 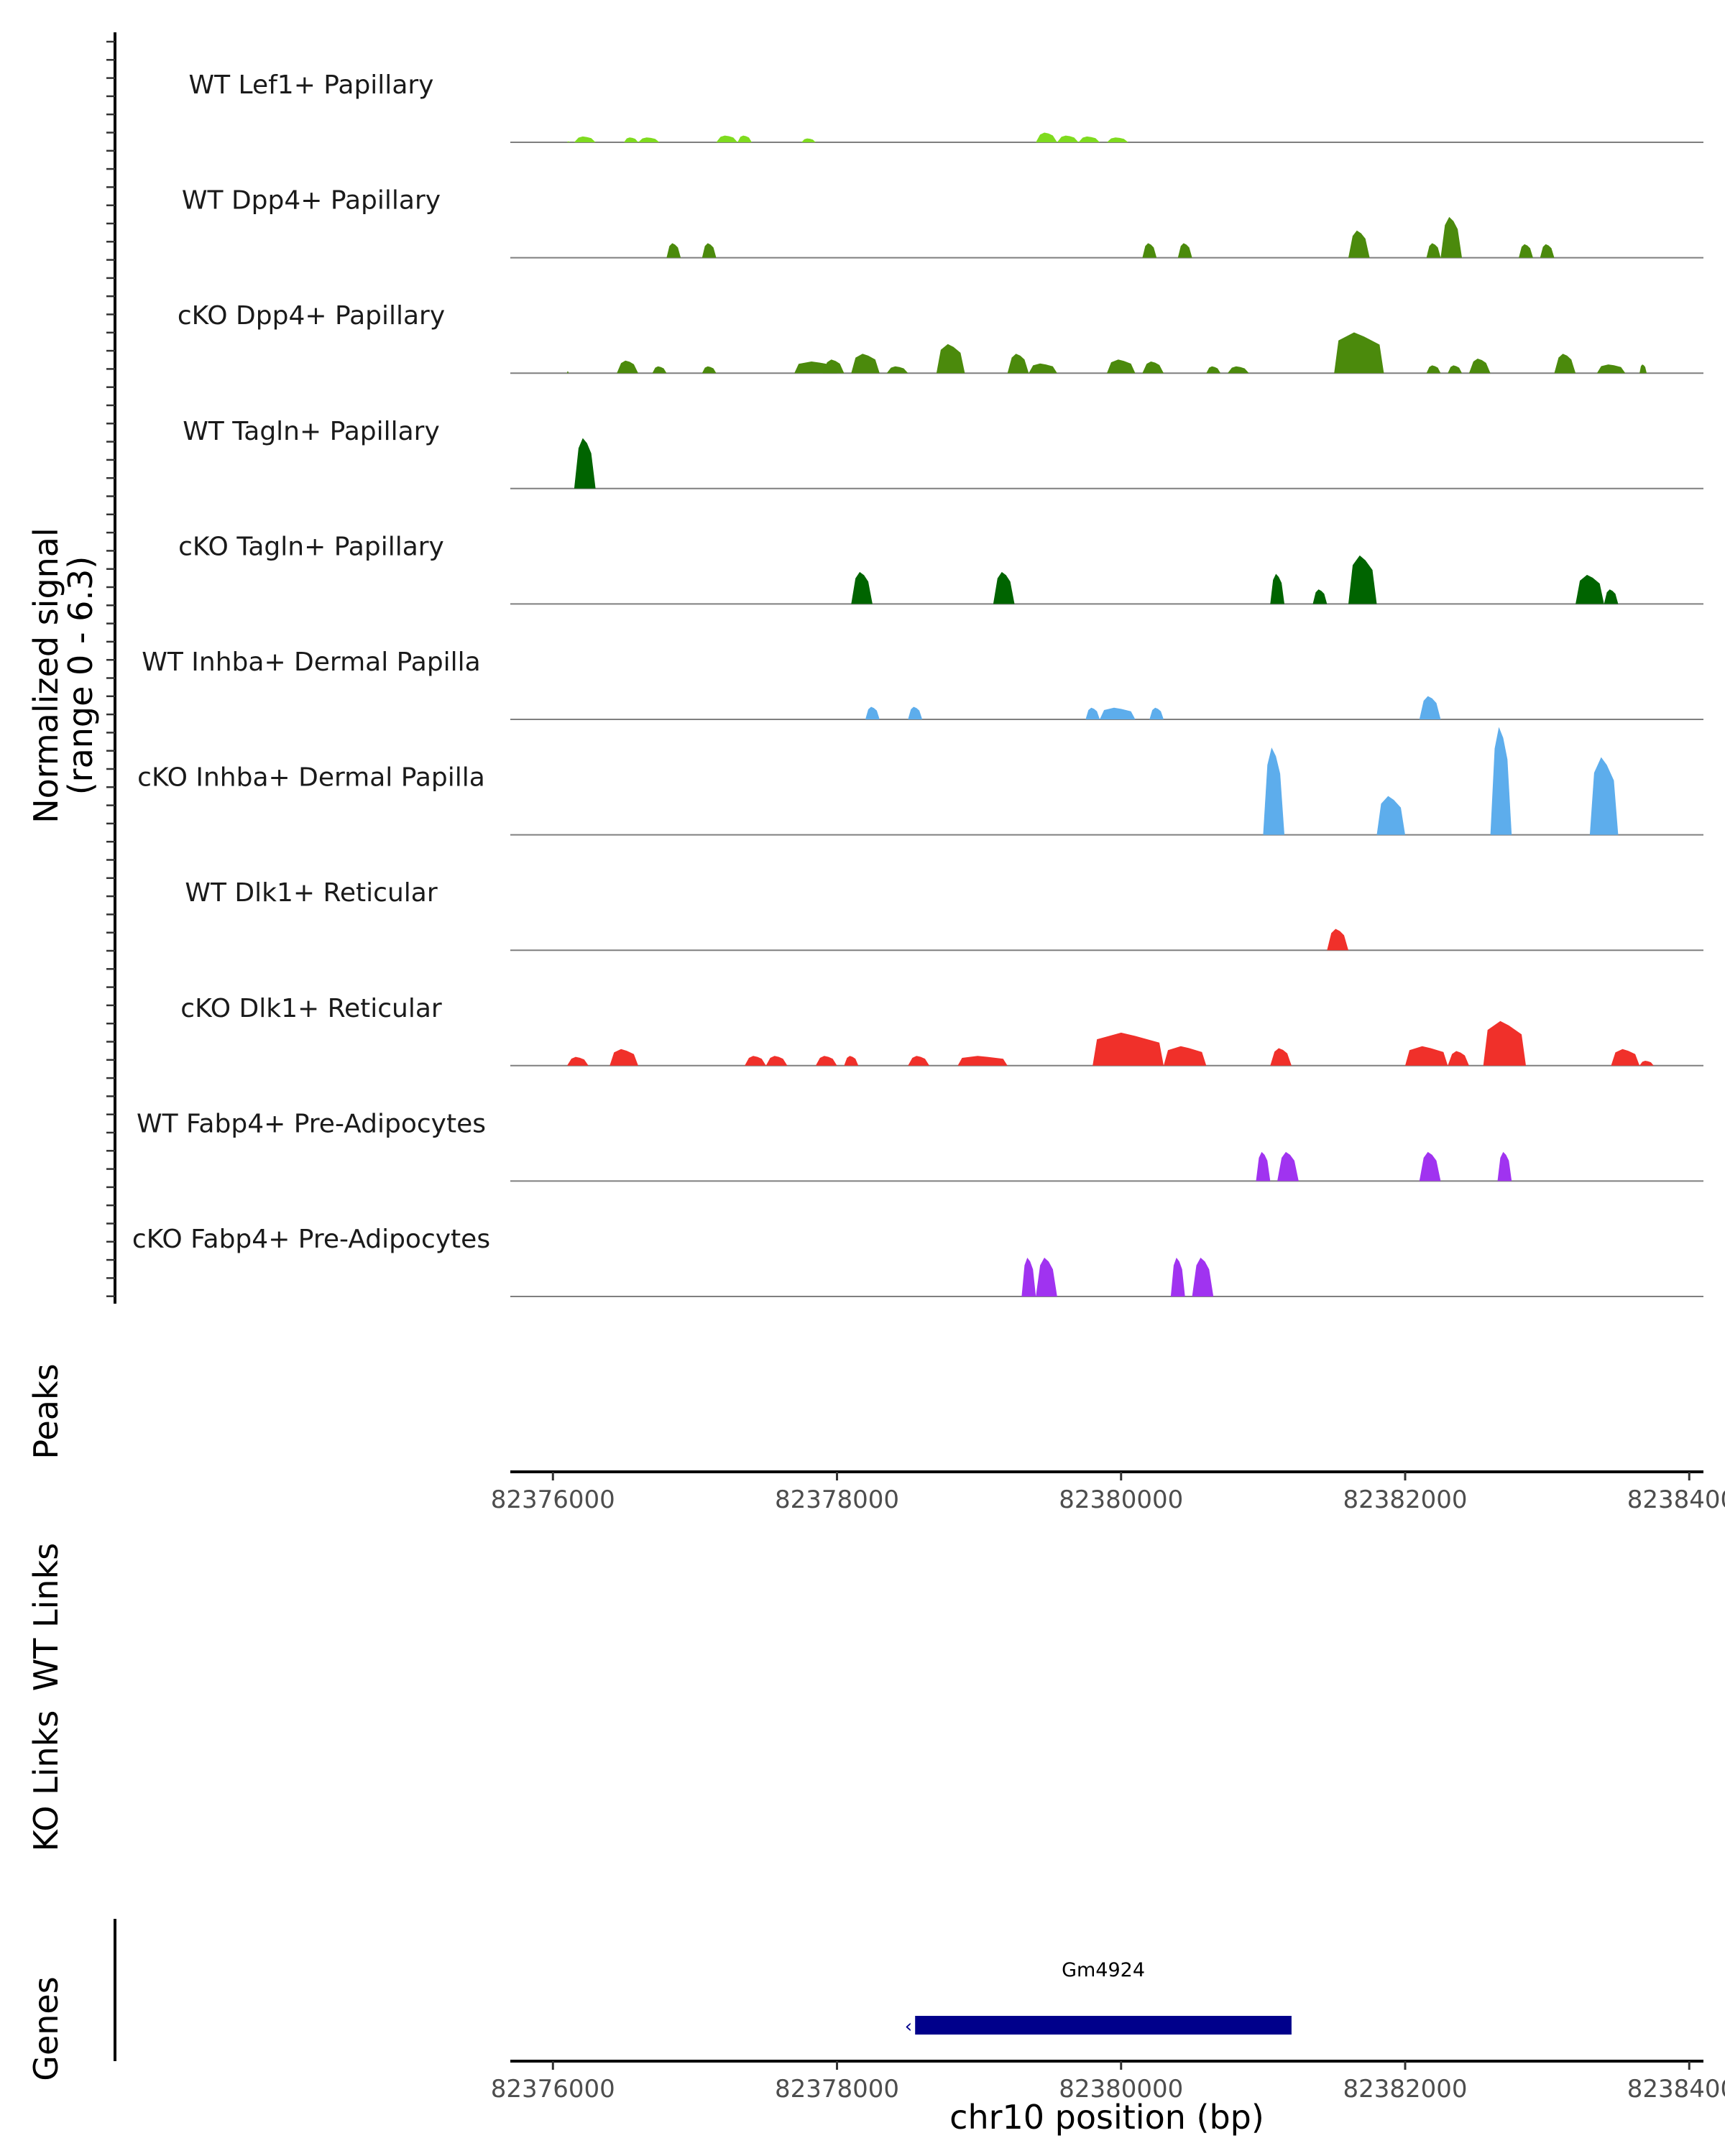 What do you see at coordinates (46, 1781) in the screenshot?
I see `ko-links-panel-title: KO Links` at bounding box center [46, 1781].